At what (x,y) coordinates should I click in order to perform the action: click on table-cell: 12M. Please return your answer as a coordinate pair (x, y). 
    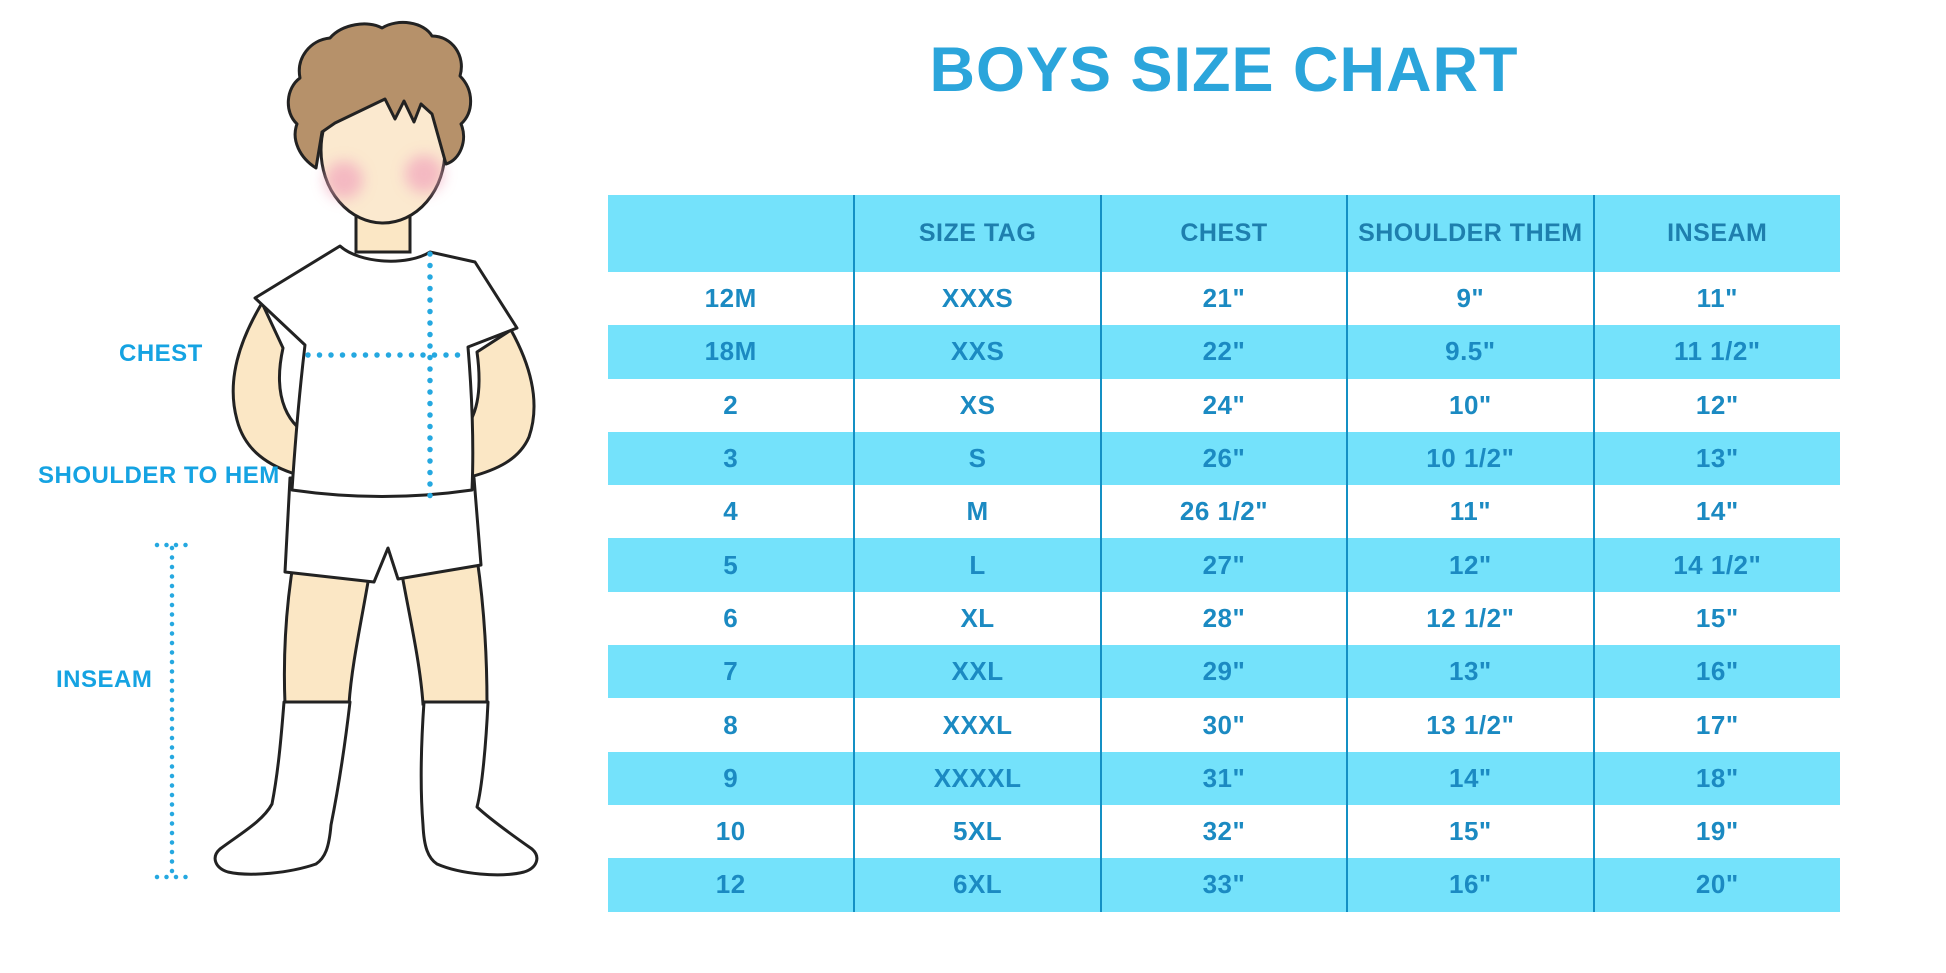
    Looking at the image, I should click on (732, 299).